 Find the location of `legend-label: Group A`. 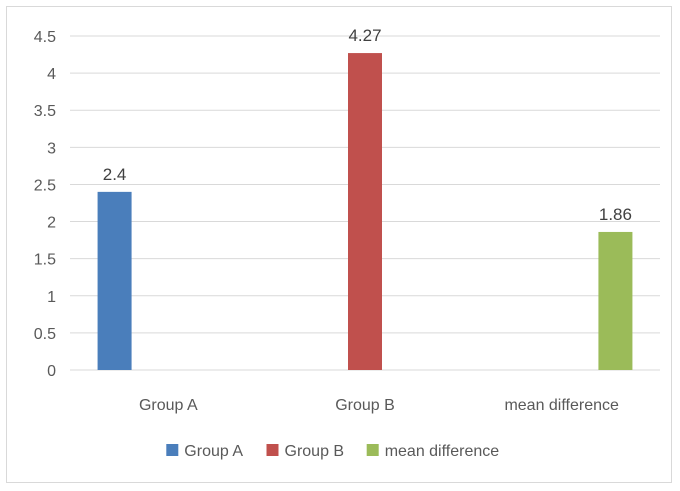

legend-label: Group A is located at coordinates (213, 451).